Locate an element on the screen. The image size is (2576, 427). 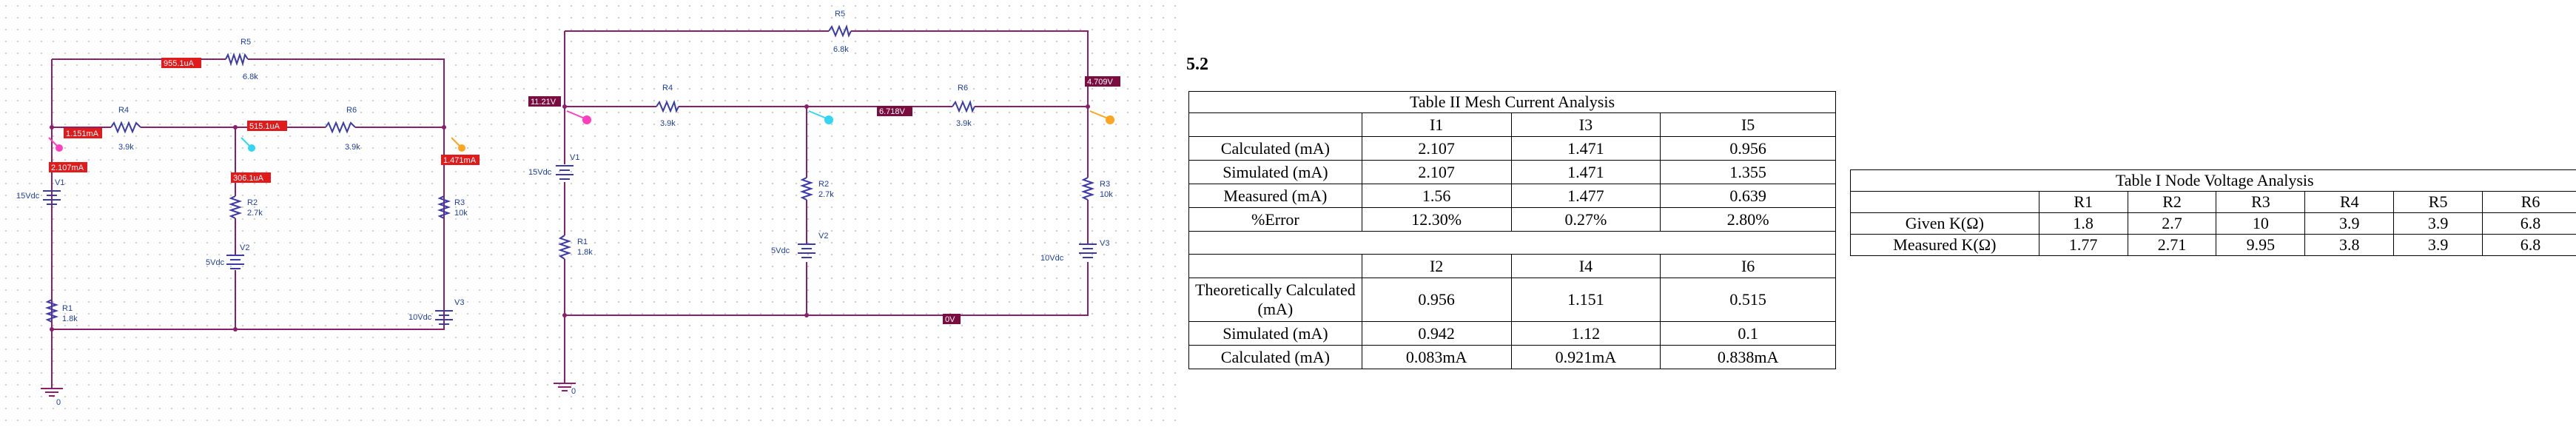
current-tag-r6: 515.1uA is located at coordinates (264, 126).